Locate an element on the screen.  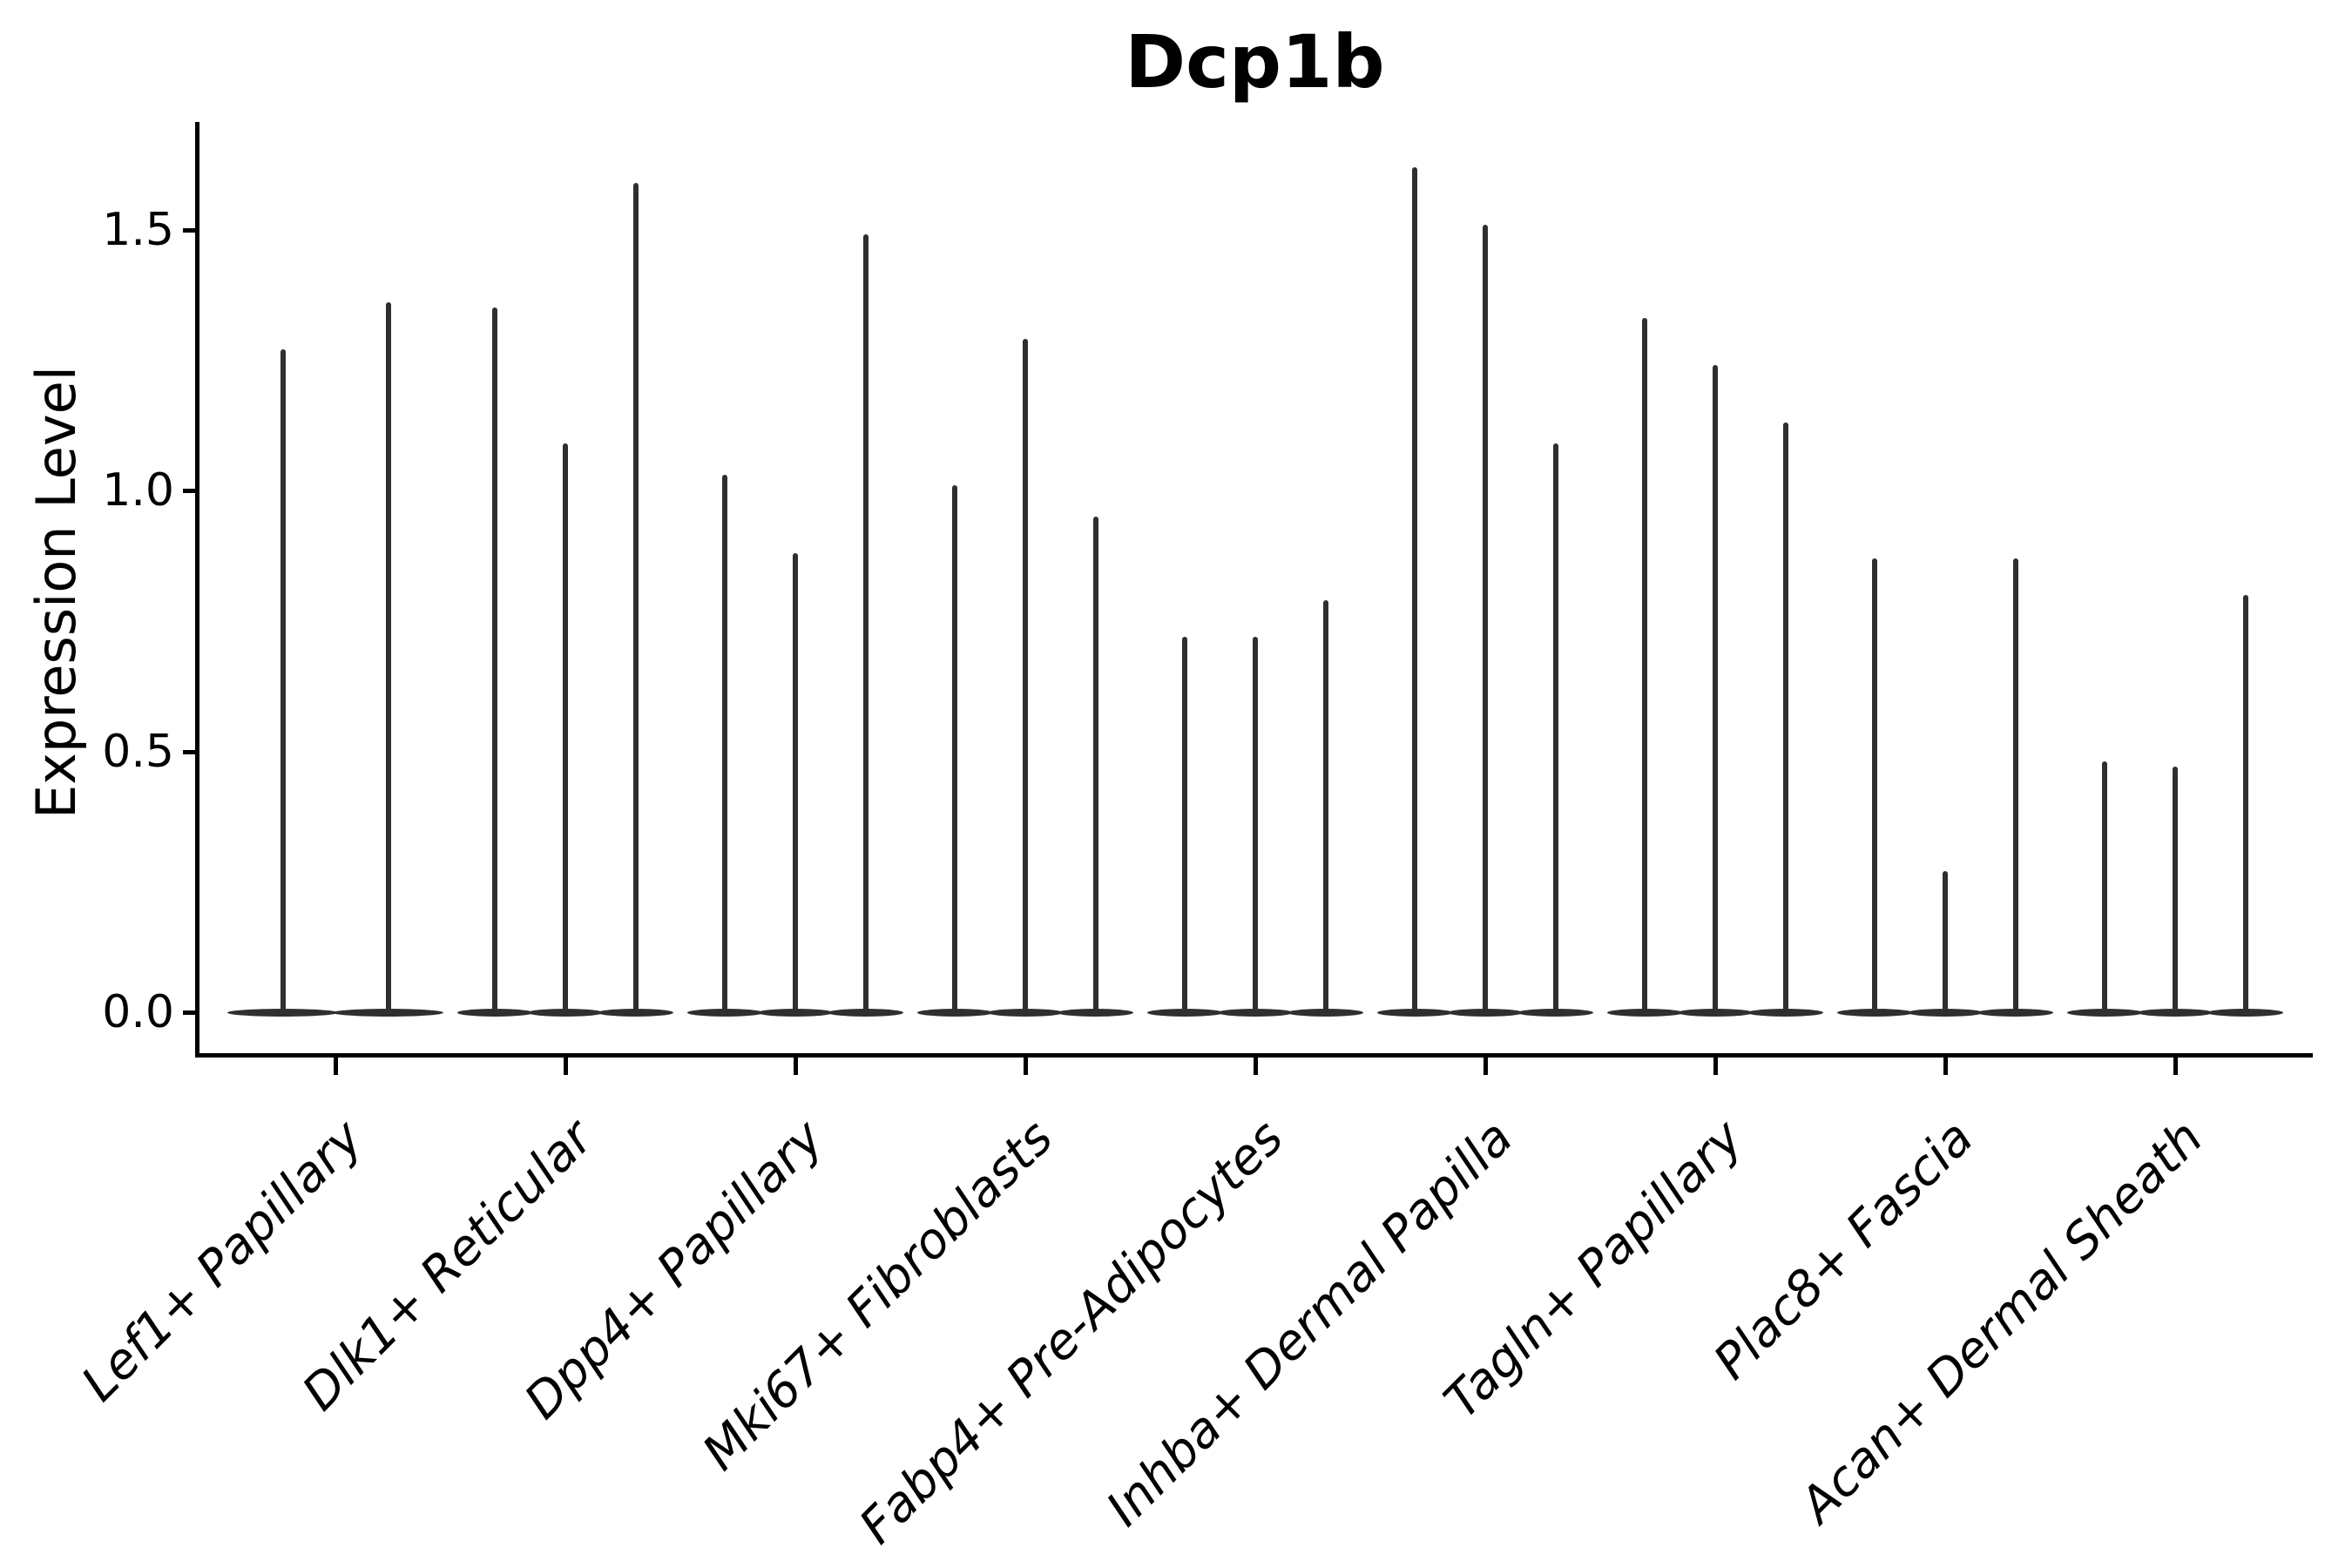
y-tick-label: 1.0 is located at coordinates (138, 490).